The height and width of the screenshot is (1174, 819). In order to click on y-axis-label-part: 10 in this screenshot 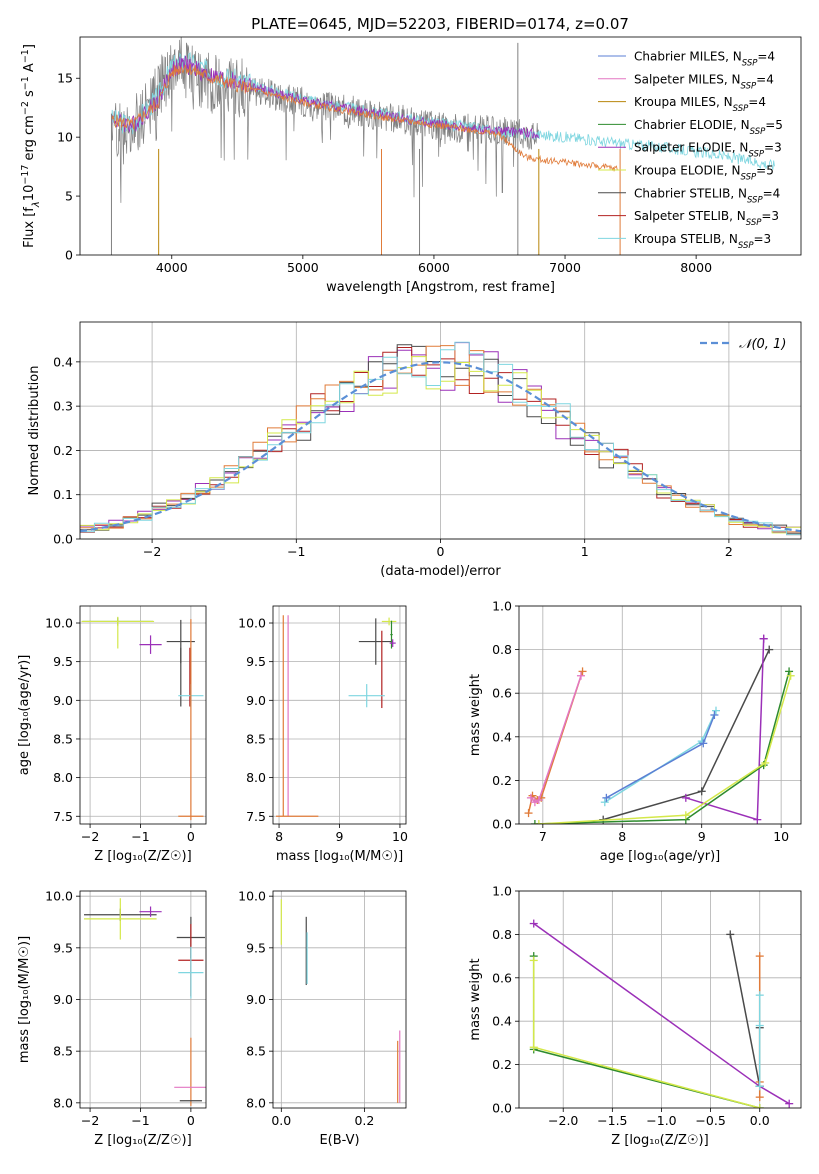, I will do `click(29, 193)`.